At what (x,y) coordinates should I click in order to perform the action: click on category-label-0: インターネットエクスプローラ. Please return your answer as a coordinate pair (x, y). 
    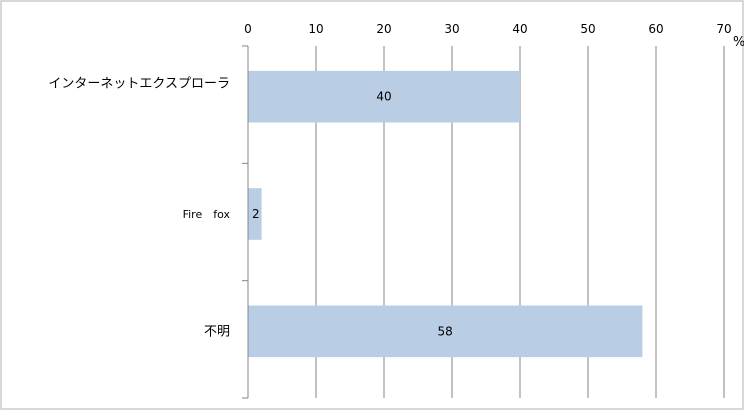
    Looking at the image, I should click on (139, 84).